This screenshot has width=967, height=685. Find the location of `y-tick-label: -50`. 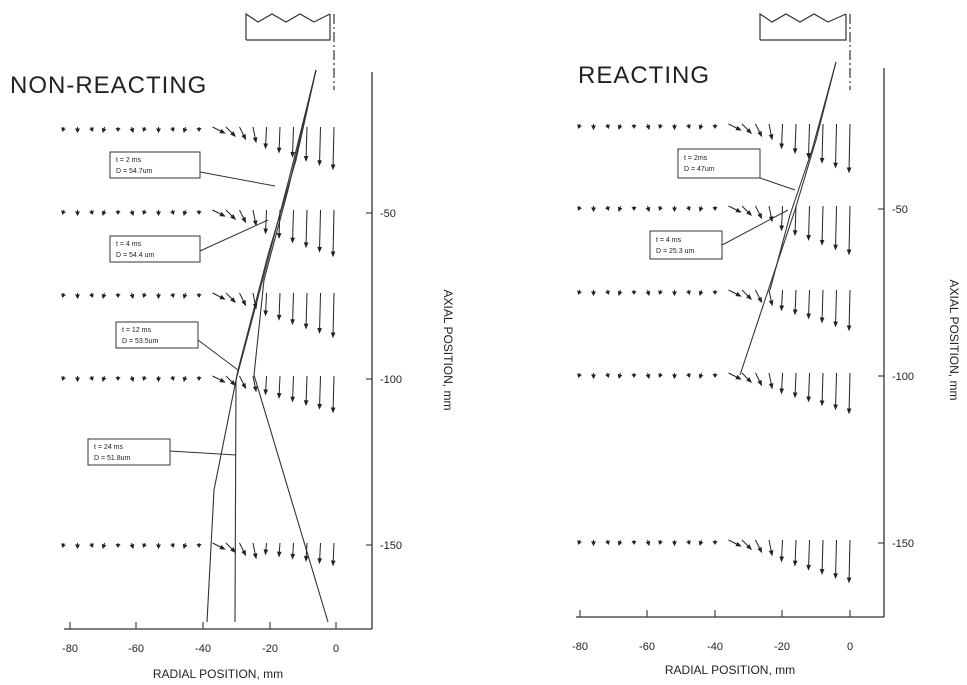

y-tick-label: -50 is located at coordinates (388, 214).